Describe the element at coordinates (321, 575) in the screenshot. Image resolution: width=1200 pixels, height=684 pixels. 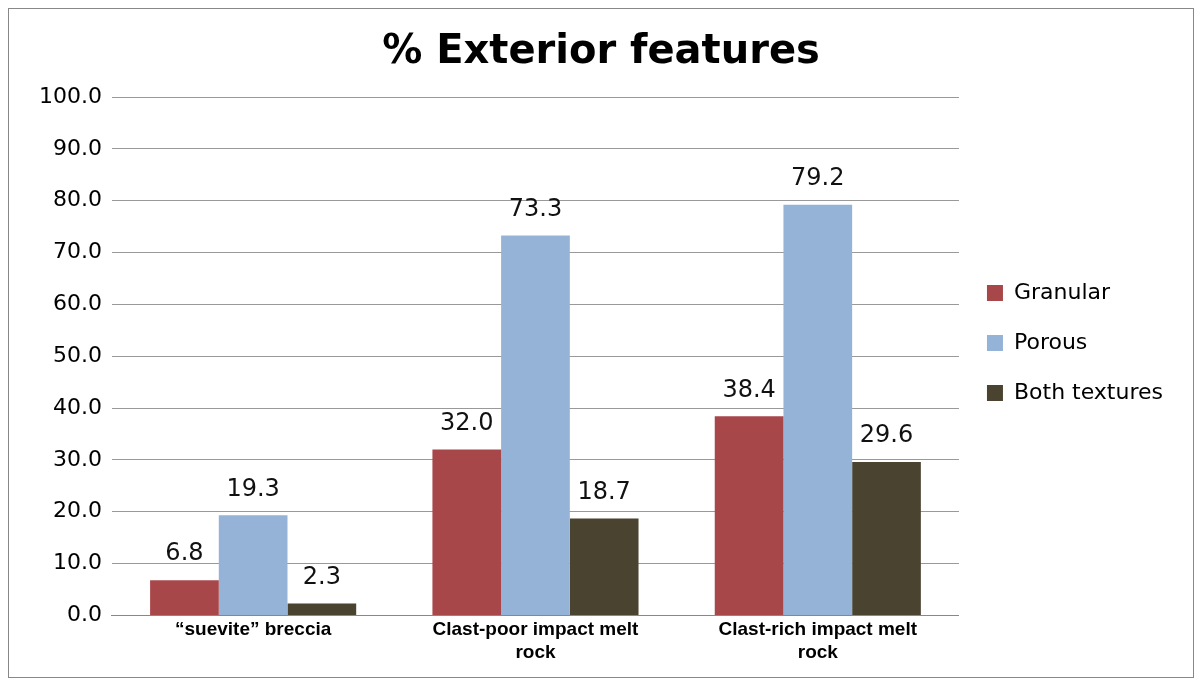
I see `data-label: 2.3` at that location.